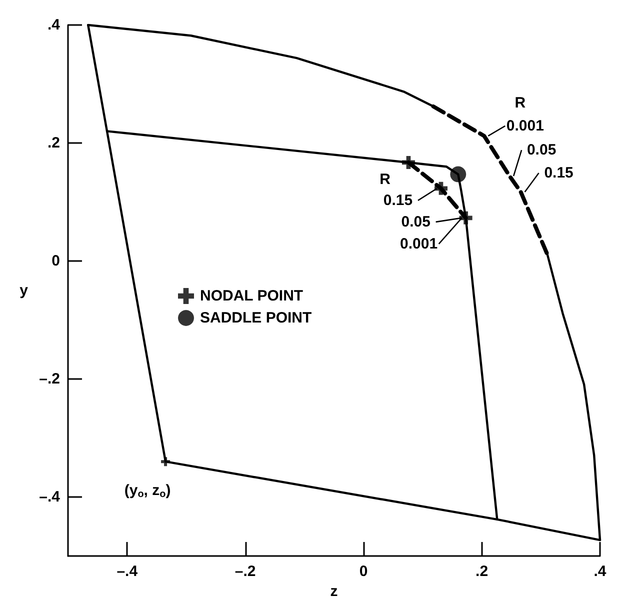  Describe the element at coordinates (50, 497) in the screenshot. I see `y-tick-label: –.4` at that location.